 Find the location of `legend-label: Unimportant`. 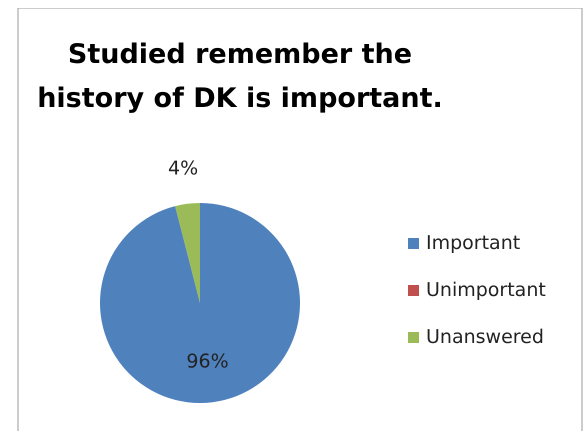

legend-label: Unimportant is located at coordinates (486, 290).